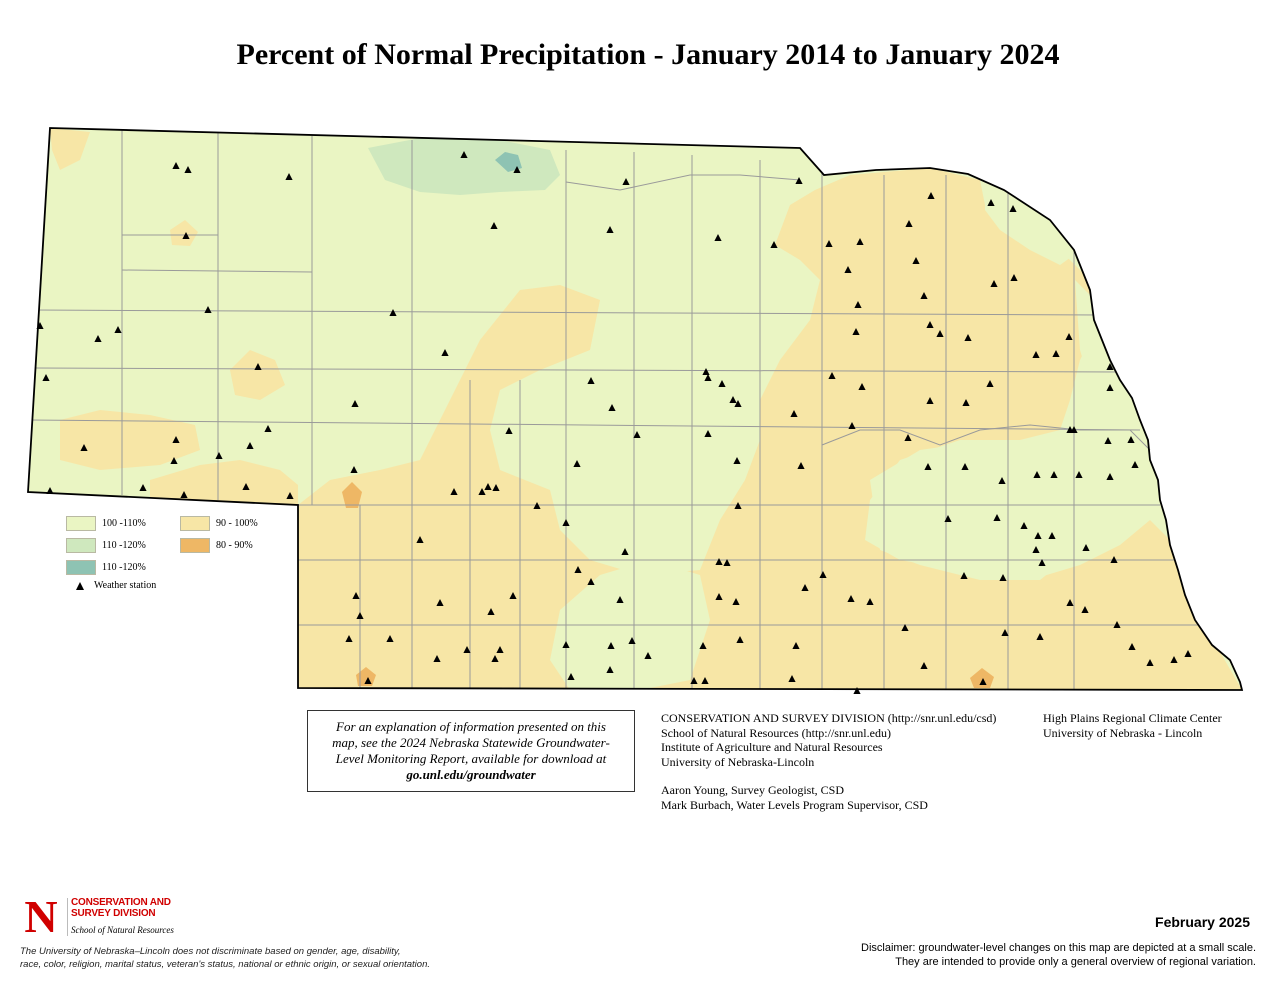 The height and width of the screenshot is (984, 1276). What do you see at coordinates (352, 495) in the screenshot?
I see `zone-80-90-a` at bounding box center [352, 495].